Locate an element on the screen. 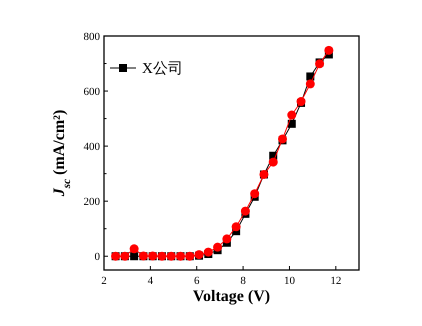 This screenshot has height=326, width=422. x-axis-title: Voltage (V) is located at coordinates (231, 296).